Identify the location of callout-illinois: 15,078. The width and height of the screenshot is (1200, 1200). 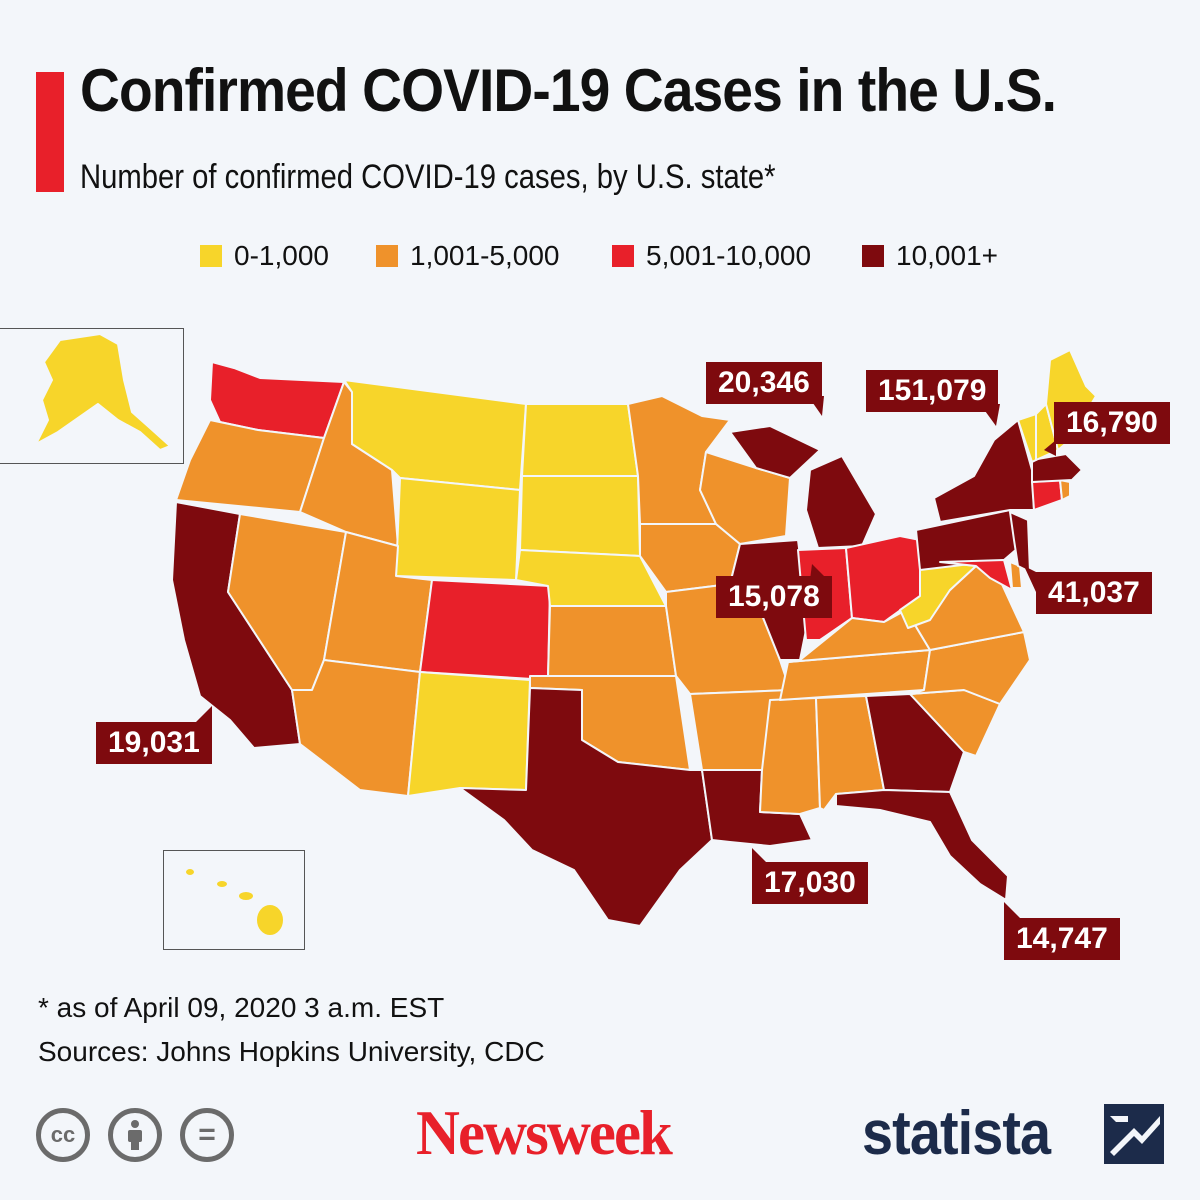
(774, 597).